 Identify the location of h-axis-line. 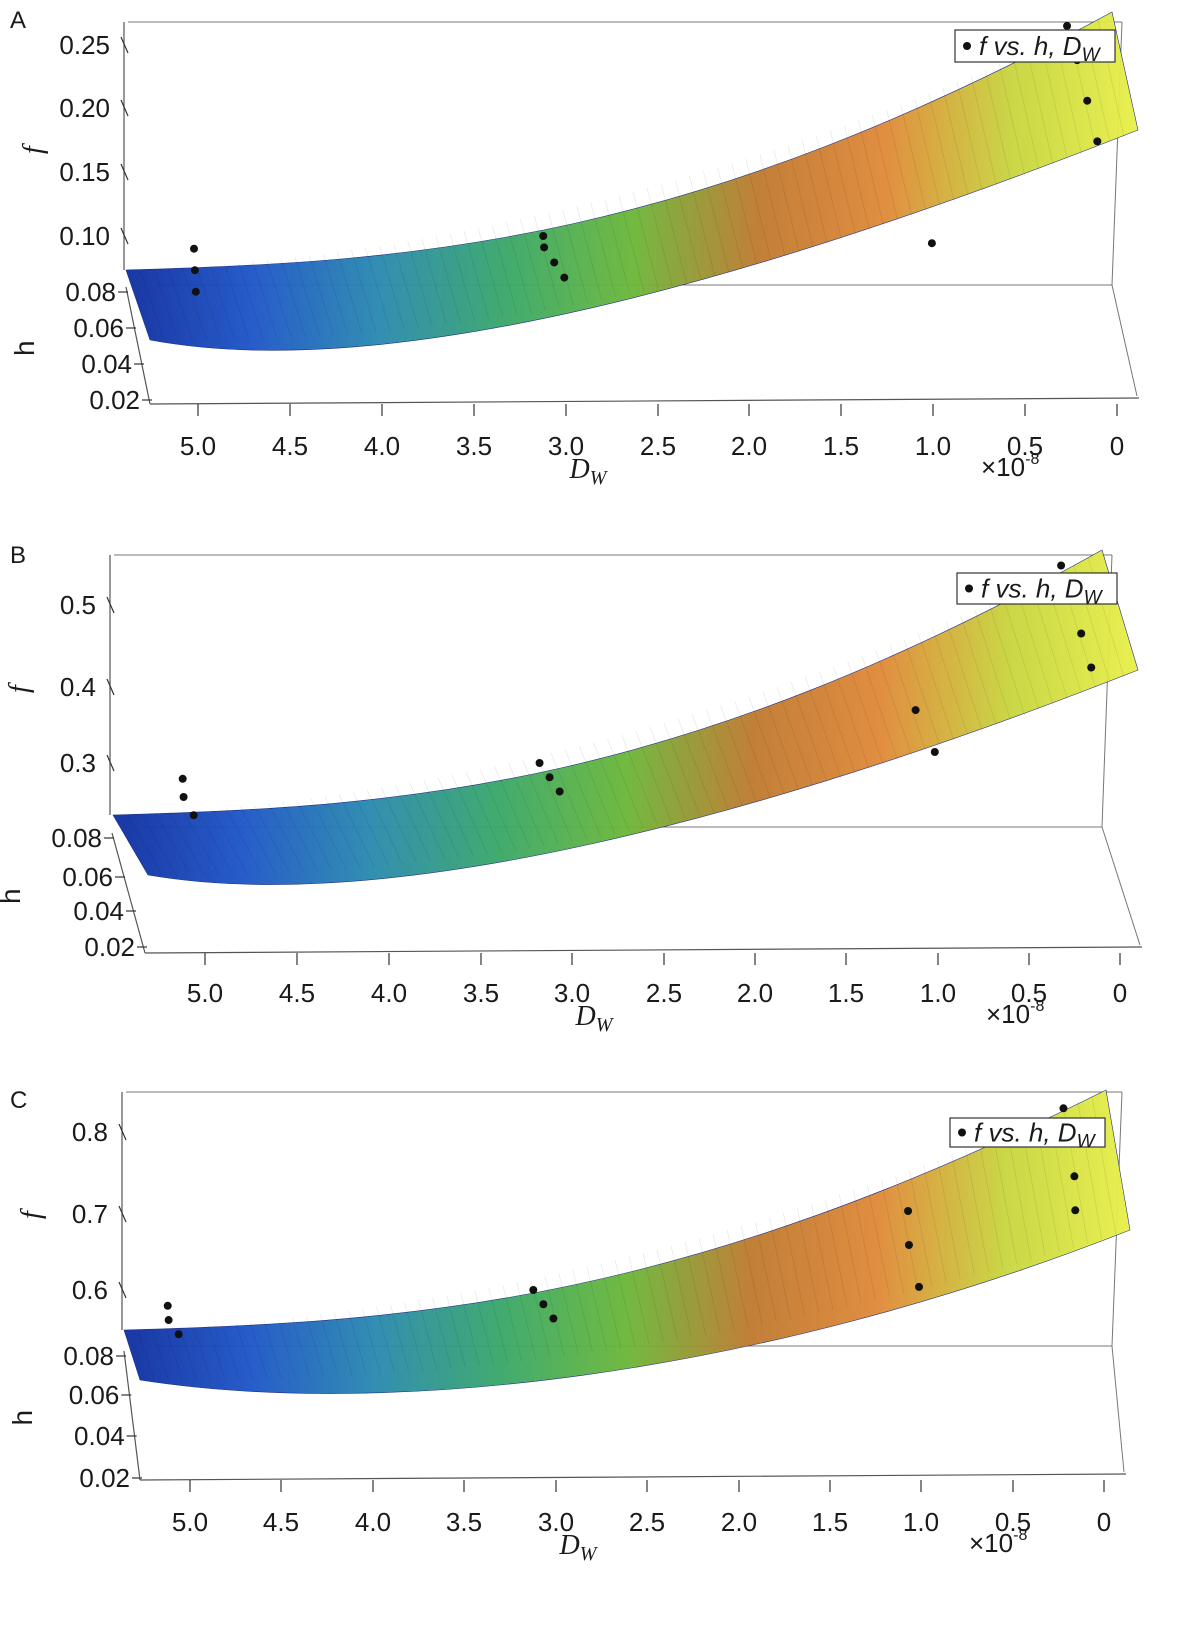
(132, 1415).